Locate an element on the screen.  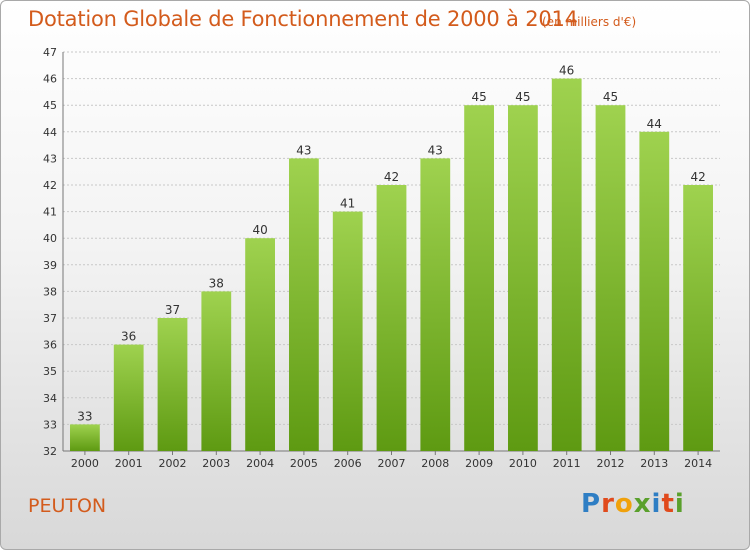
bar-value-label: 44 is located at coordinates (654, 124).